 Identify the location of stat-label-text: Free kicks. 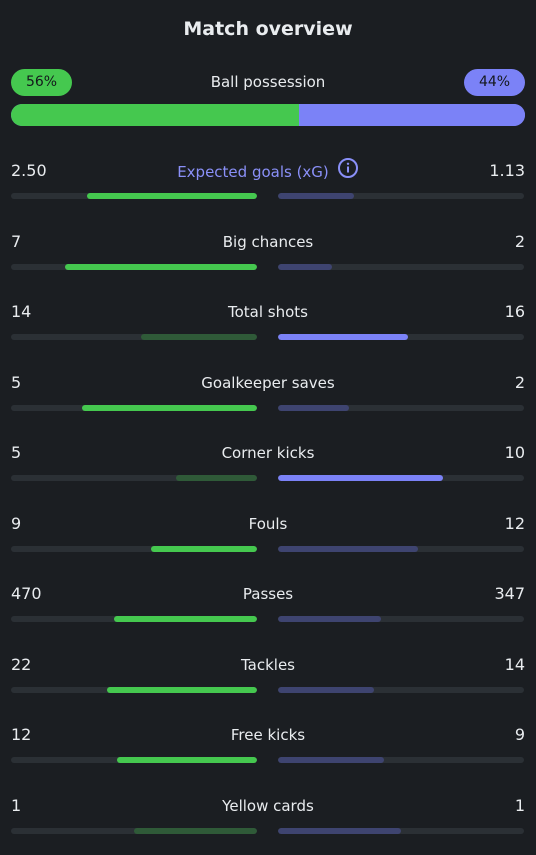
(268, 735).